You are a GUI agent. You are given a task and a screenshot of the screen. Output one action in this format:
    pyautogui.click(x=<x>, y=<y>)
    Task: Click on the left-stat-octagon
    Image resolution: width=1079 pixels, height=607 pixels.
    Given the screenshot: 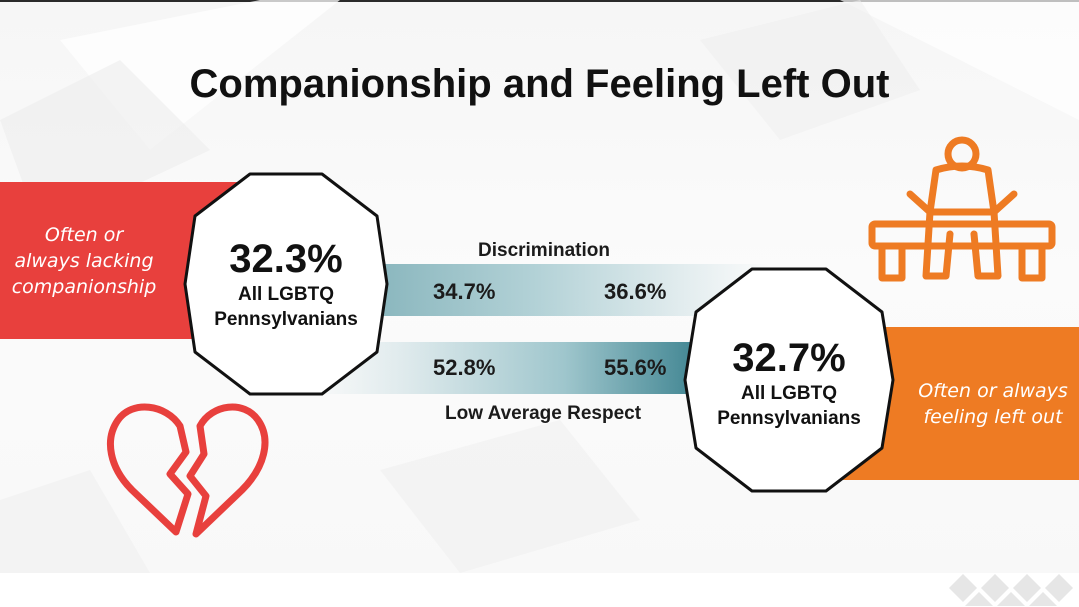 What is the action you would take?
    pyautogui.click(x=286, y=284)
    